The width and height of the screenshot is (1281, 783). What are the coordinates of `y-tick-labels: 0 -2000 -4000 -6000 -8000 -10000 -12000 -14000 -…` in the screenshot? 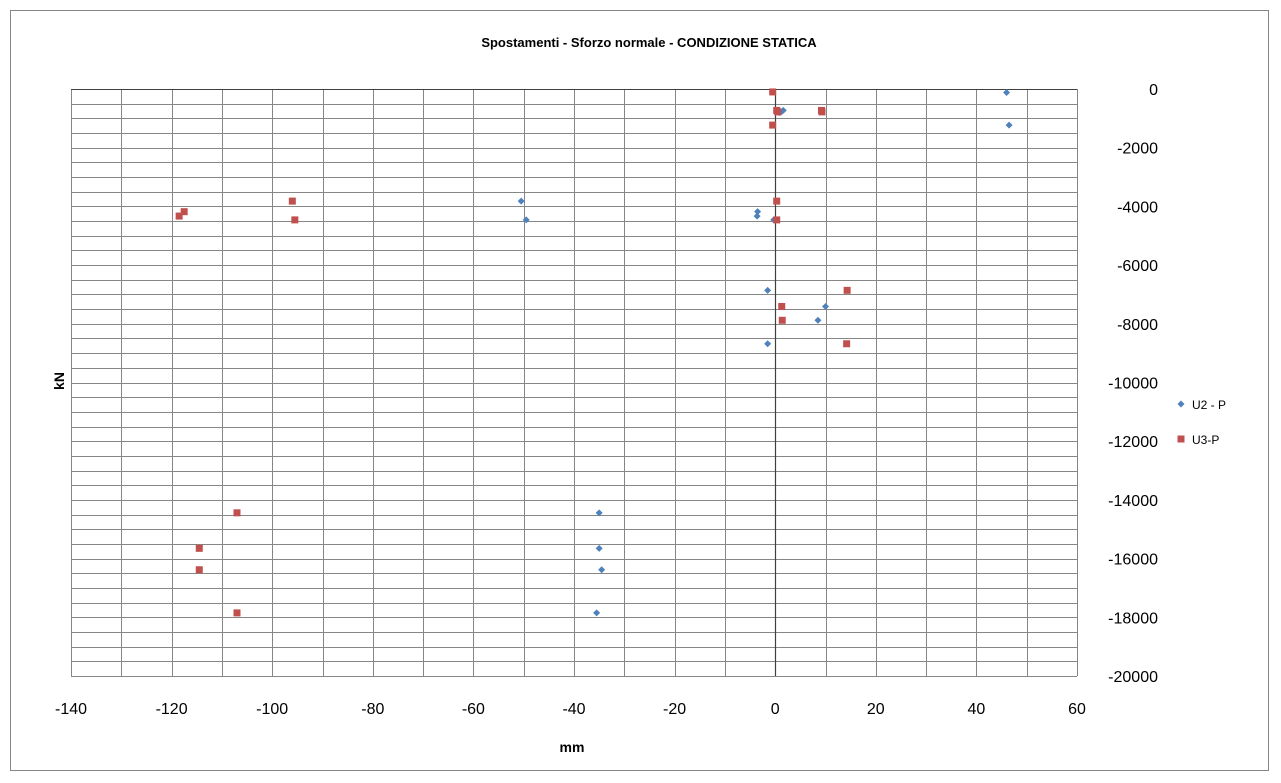 It's located at (1133, 384).